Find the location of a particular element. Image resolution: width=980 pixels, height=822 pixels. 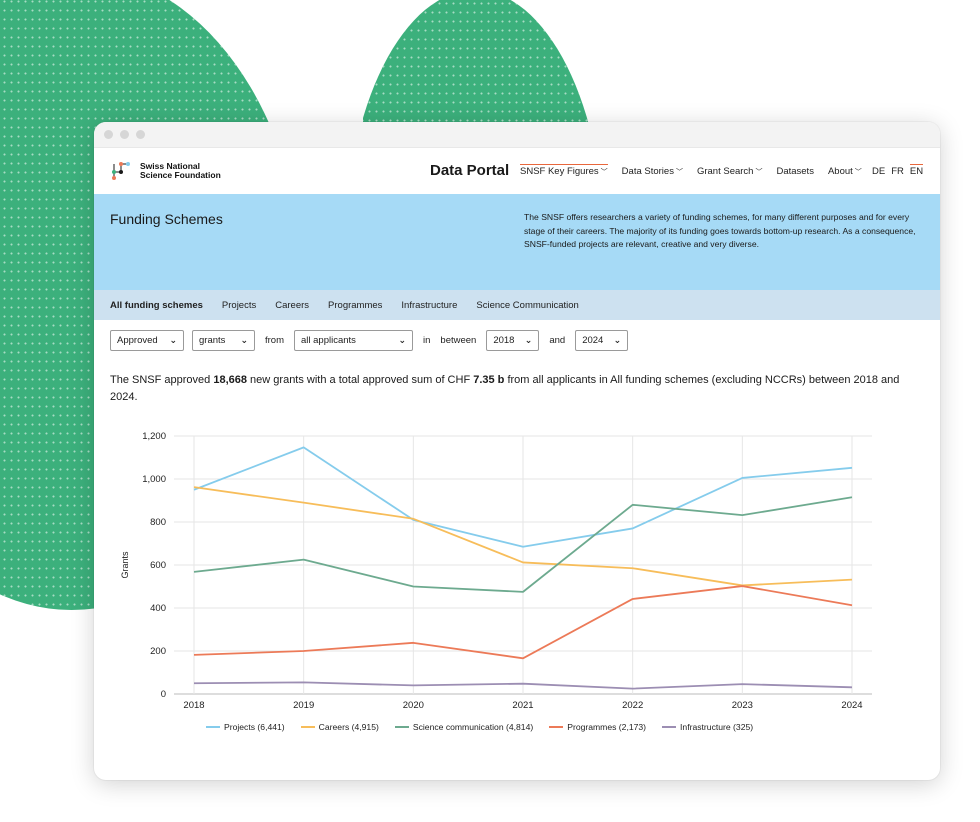

legend-label: Infrastructure (325) is located at coordinates (717, 727).